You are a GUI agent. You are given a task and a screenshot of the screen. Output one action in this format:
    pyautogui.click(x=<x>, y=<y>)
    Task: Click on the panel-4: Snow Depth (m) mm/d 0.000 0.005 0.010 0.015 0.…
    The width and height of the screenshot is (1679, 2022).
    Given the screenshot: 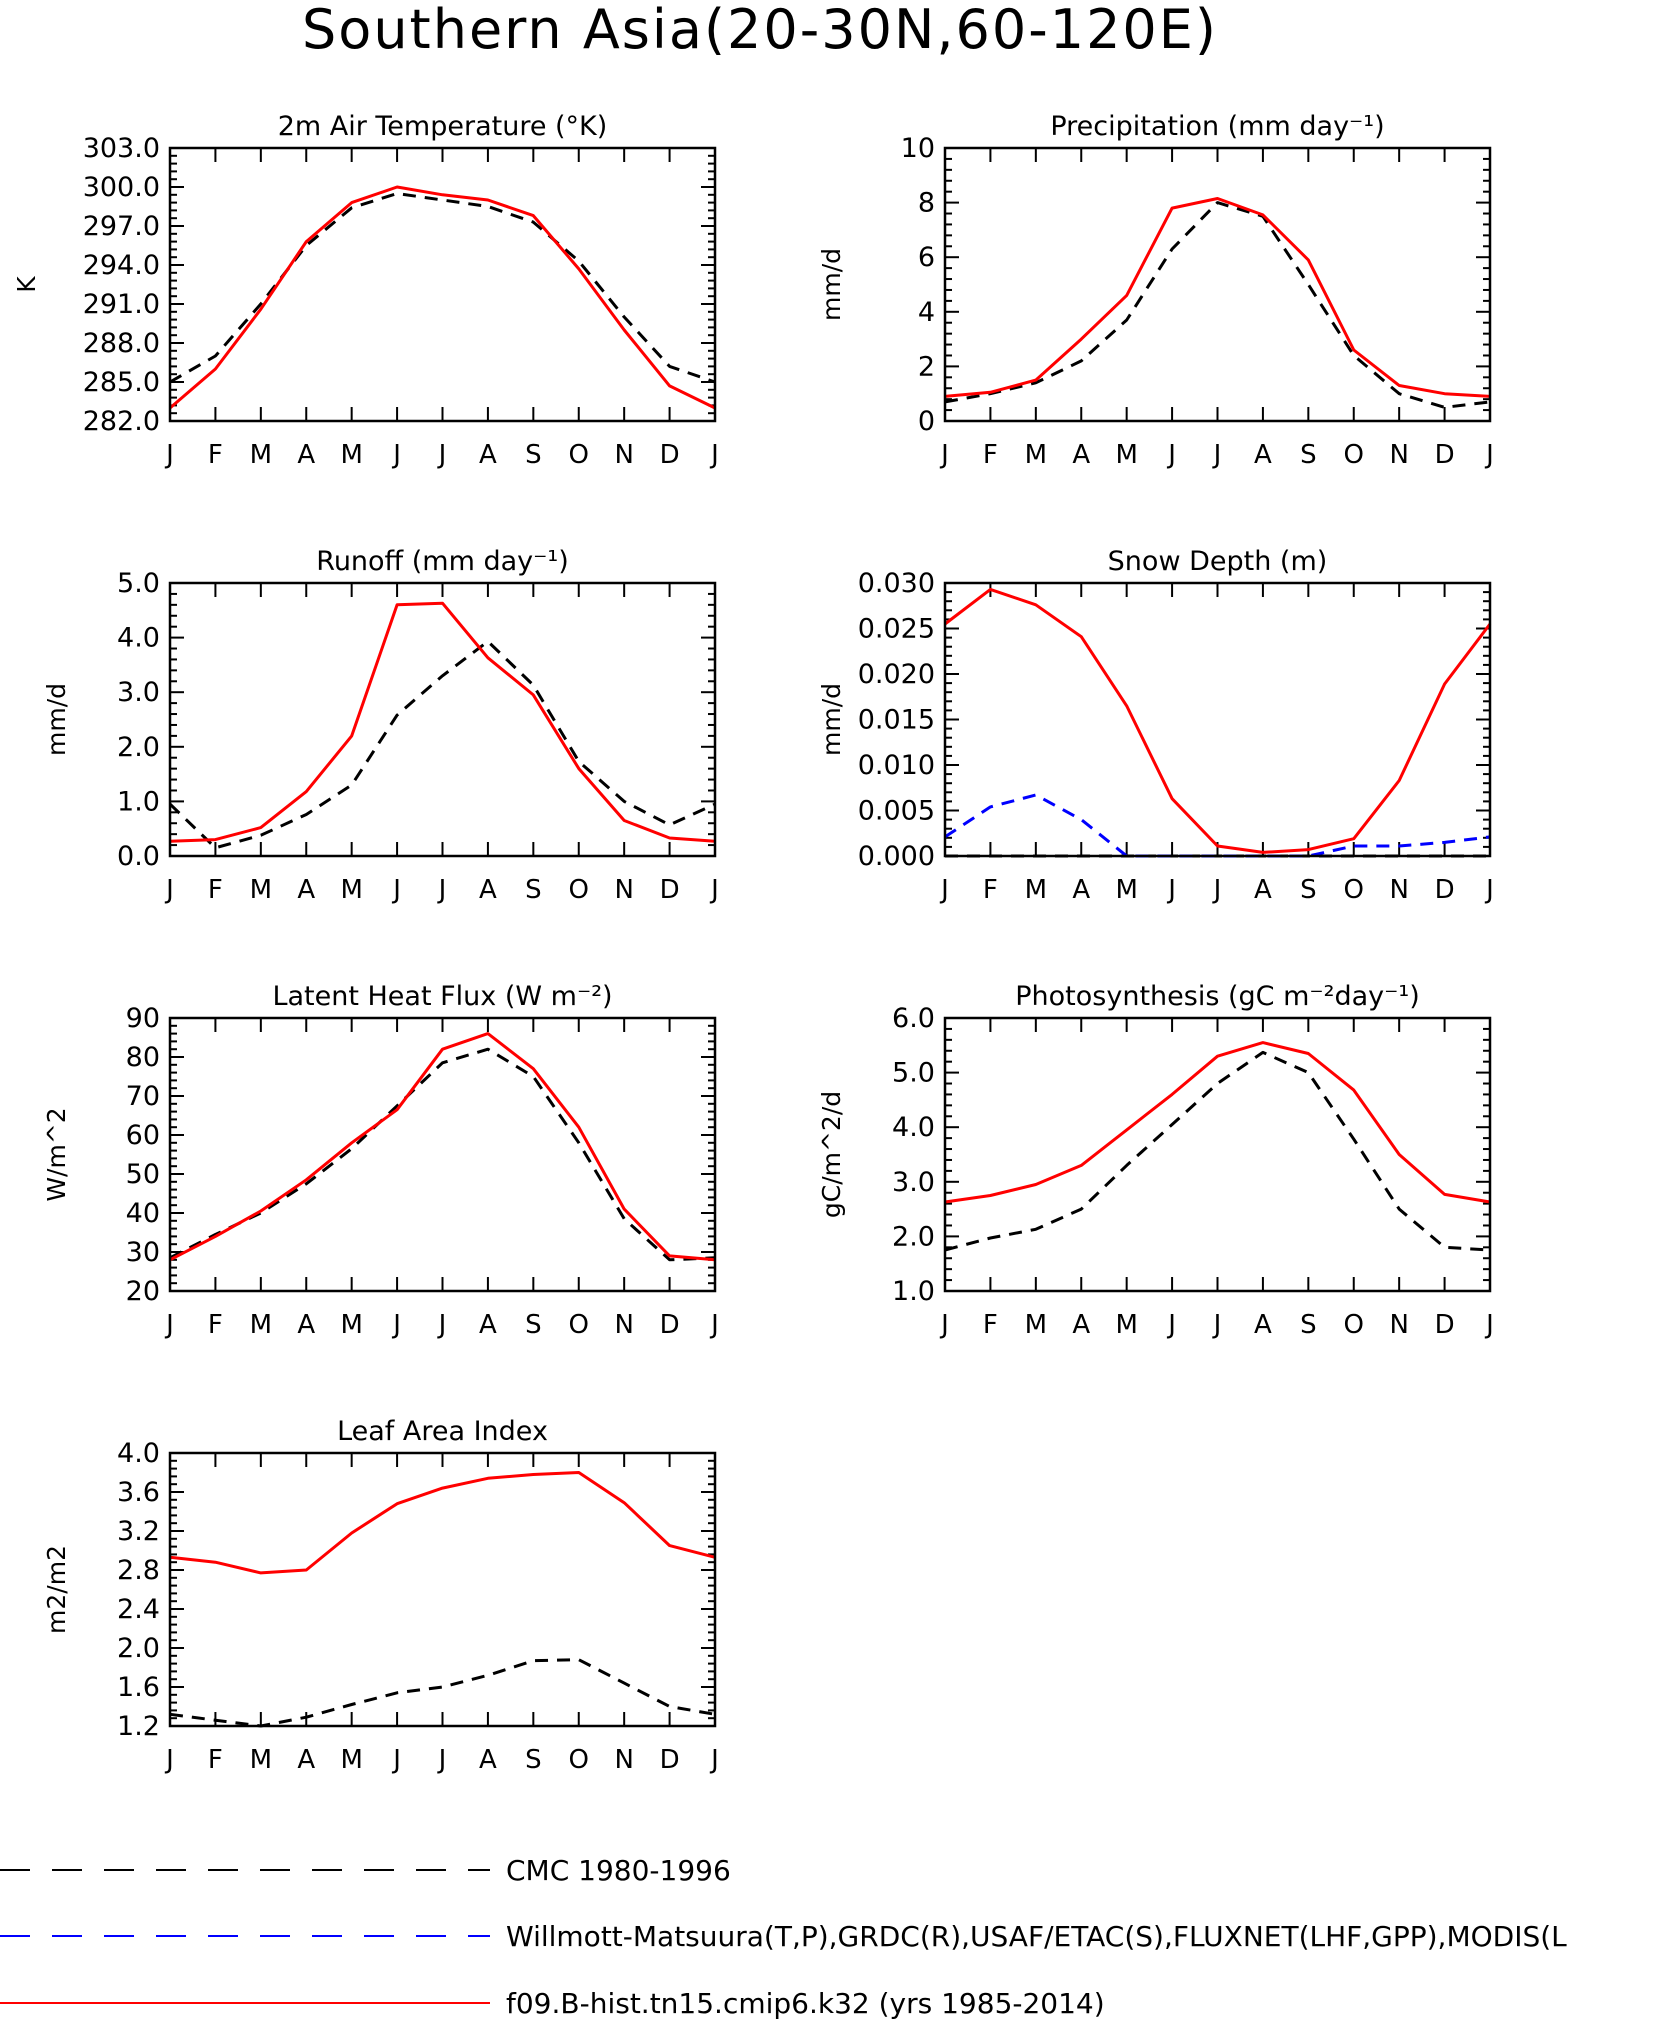 What is the action you would take?
    pyautogui.click(x=1155, y=725)
    